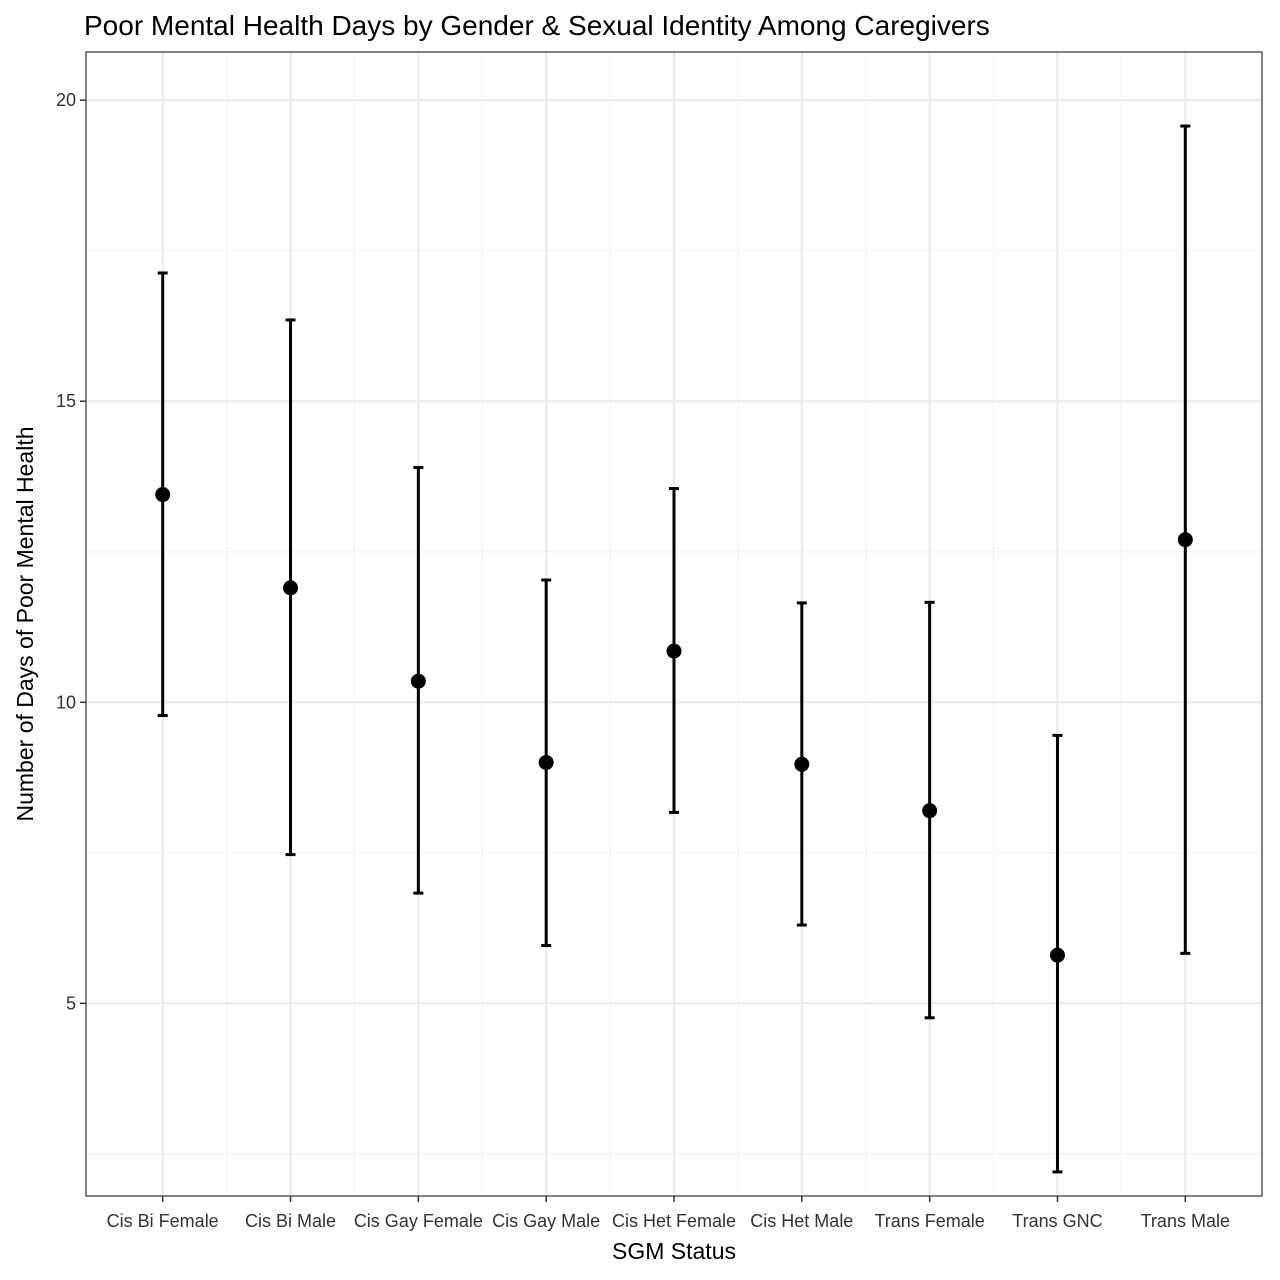 The height and width of the screenshot is (1280, 1280). Describe the element at coordinates (930, 811) in the screenshot. I see `point-trans-female` at that location.